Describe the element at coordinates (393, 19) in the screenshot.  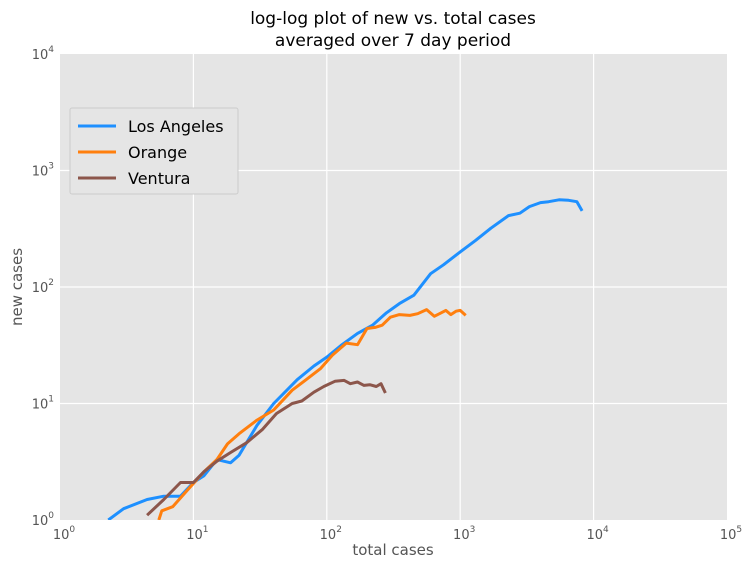
I see `chart-title-line-1: log-log plot of new vs. total cases` at that location.